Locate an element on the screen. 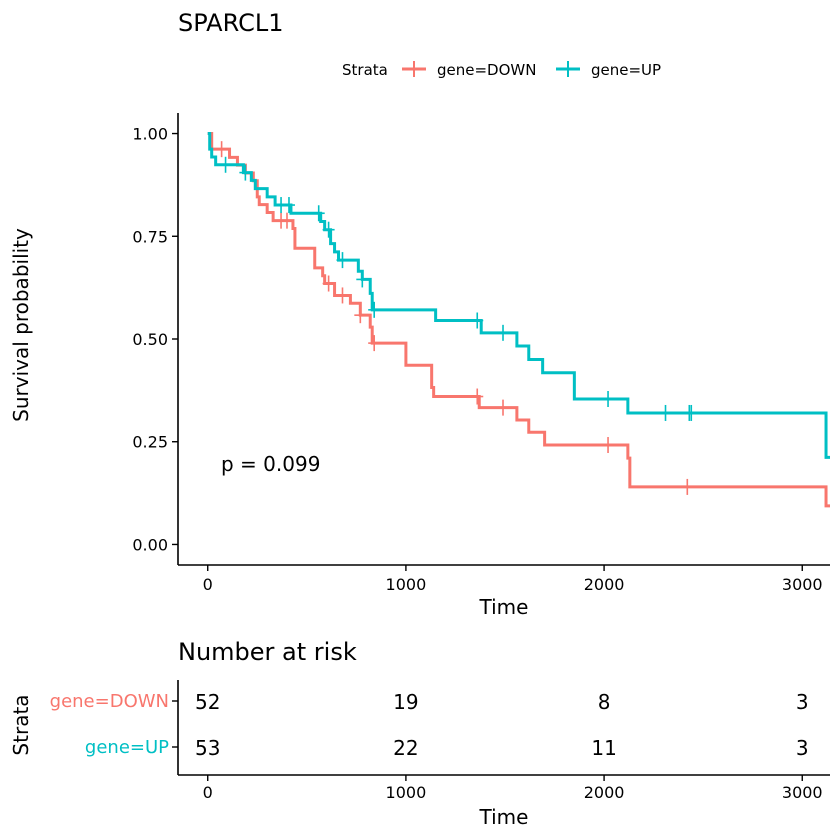  legend-label-down: gene=DOWN is located at coordinates (486, 70).